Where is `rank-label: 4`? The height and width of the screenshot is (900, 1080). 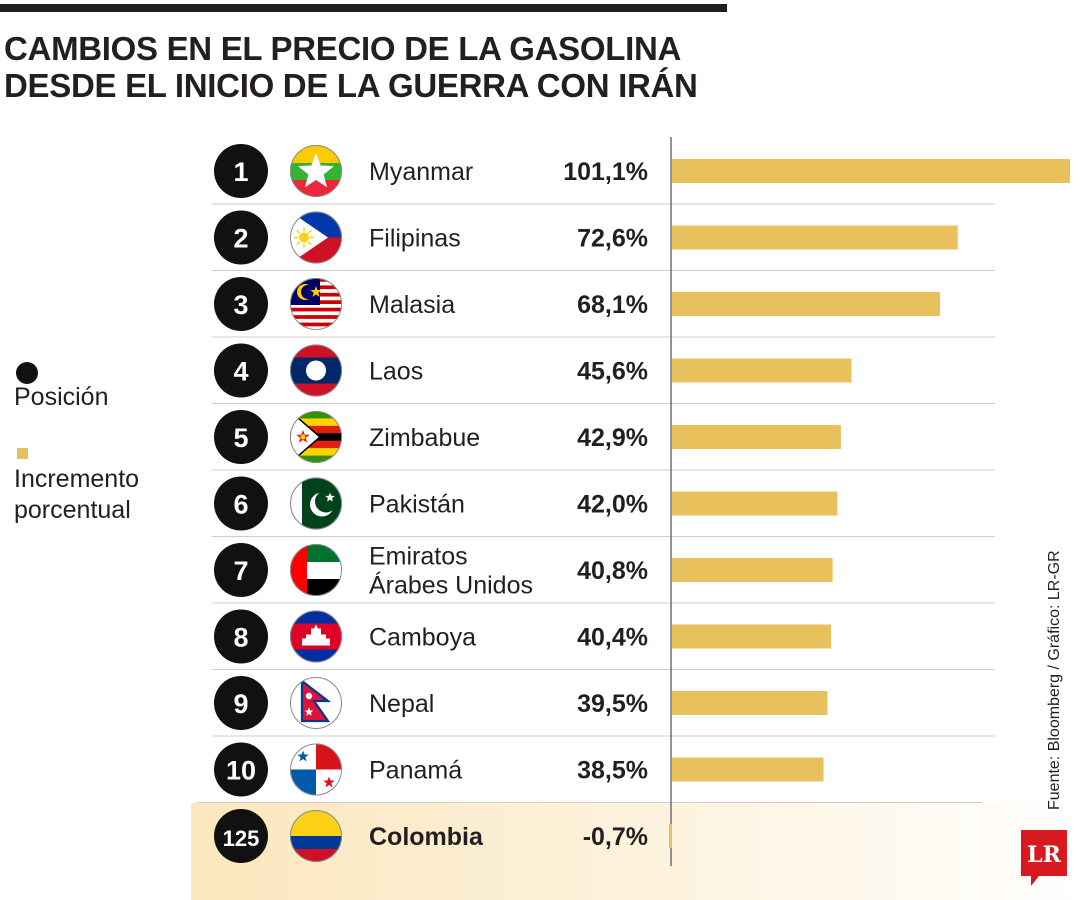 rank-label: 4 is located at coordinates (240, 372).